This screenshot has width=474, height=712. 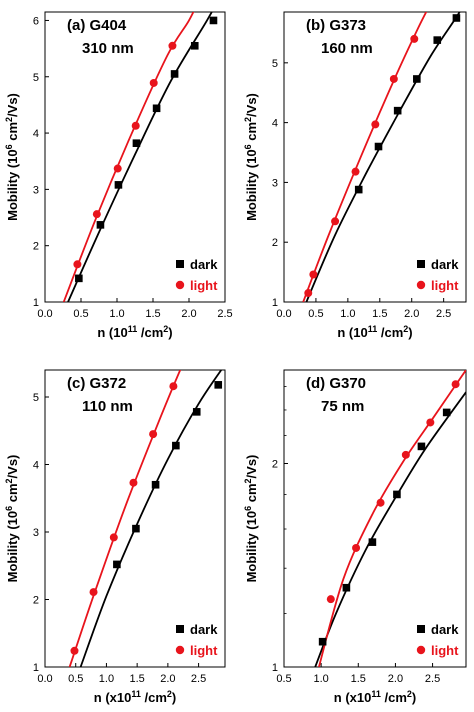 What do you see at coordinates (320, 679) in the screenshot?
I see `x-tick-label: 1.0` at bounding box center [320, 679].